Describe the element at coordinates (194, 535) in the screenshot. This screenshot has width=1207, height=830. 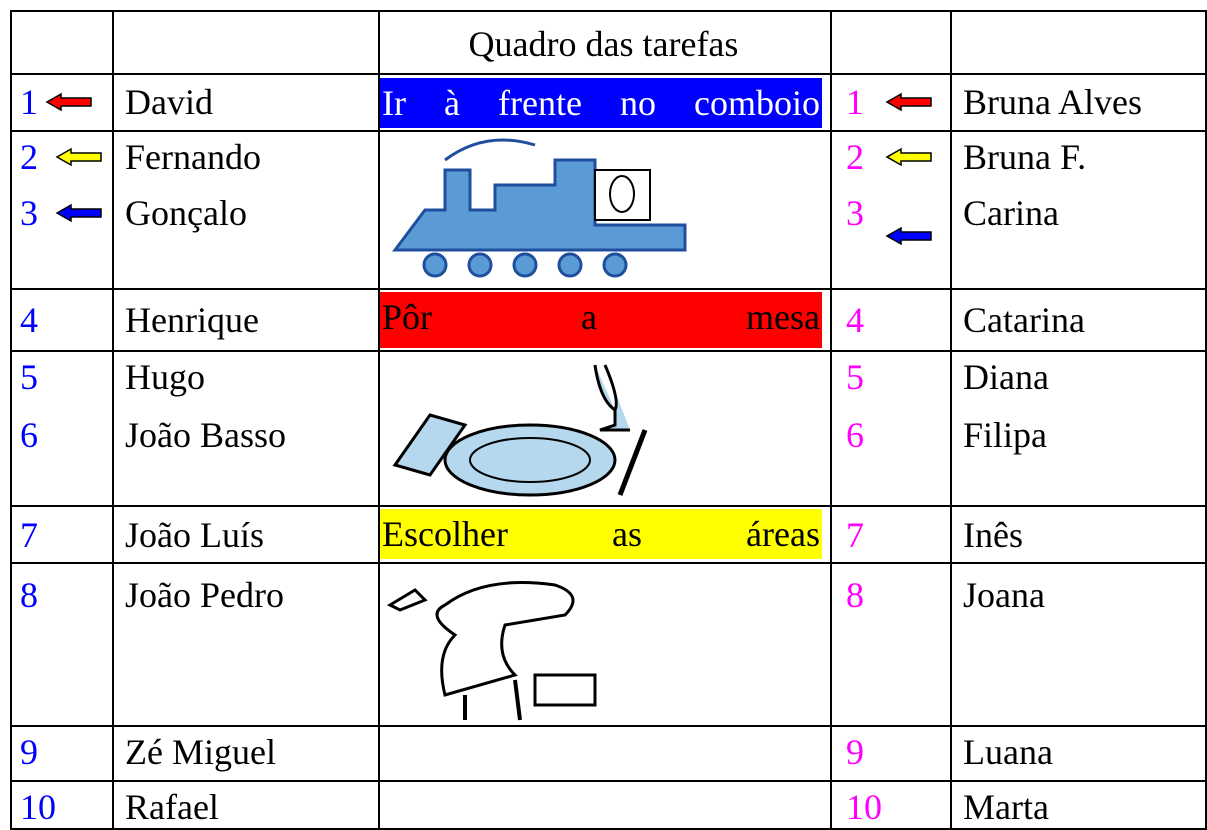
I see `student-name: João Luís` at that location.